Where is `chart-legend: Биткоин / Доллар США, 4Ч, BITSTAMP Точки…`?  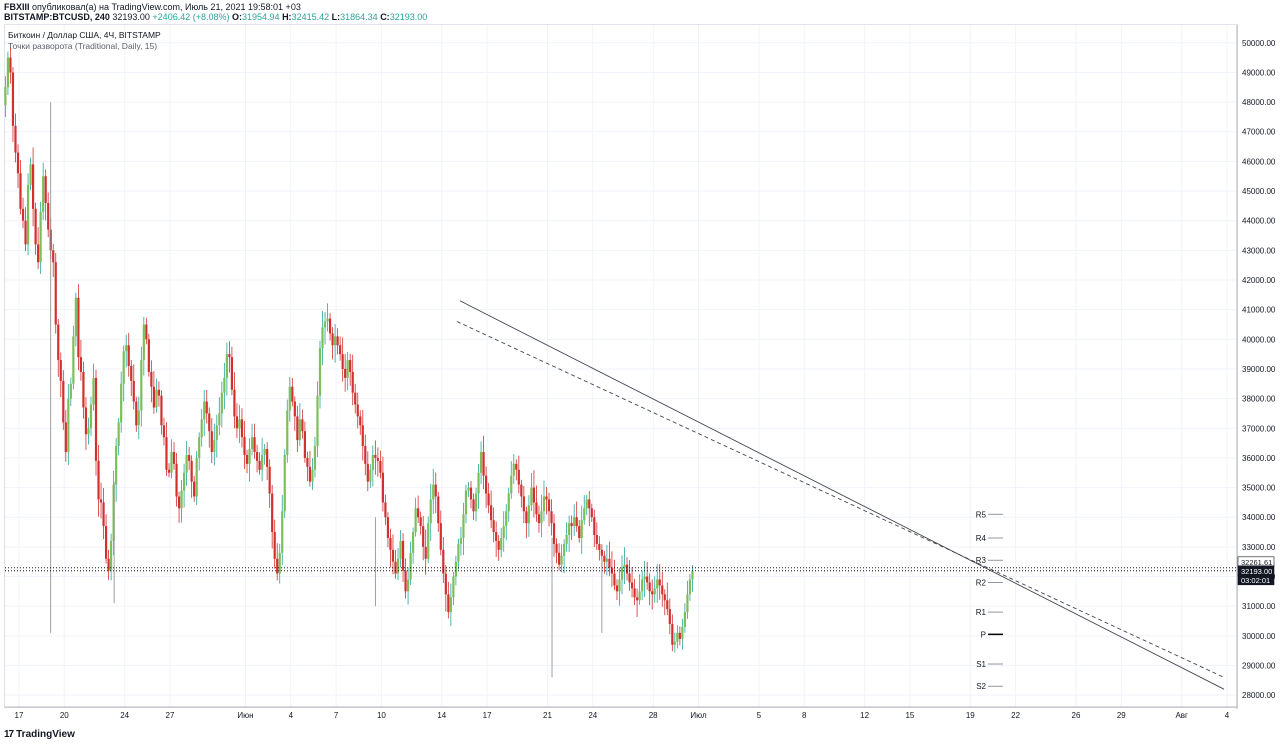 chart-legend: Биткоин / Доллар США, 4Ч, BITSTAMP Точки… is located at coordinates (84, 41).